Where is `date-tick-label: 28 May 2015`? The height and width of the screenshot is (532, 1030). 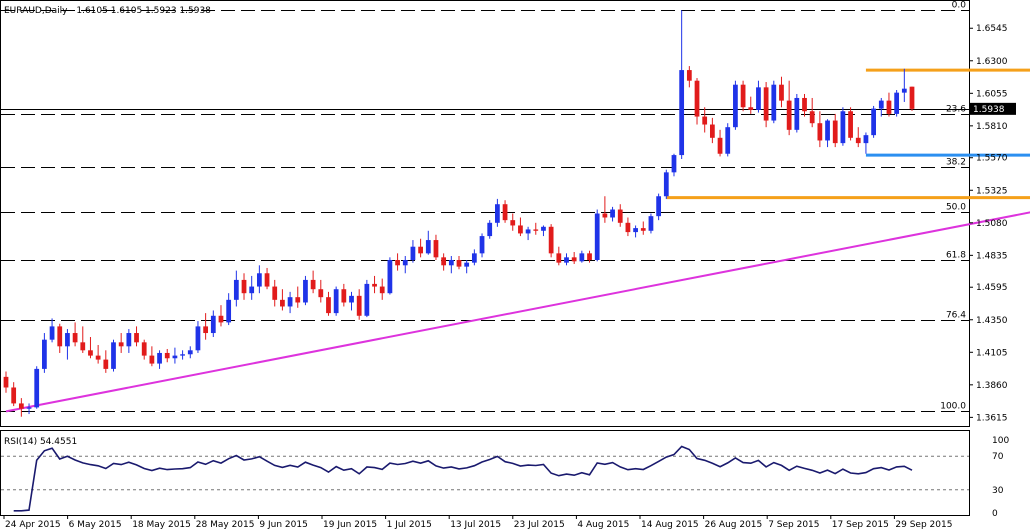
date-tick-label: 28 May 2015 is located at coordinates (225, 525).